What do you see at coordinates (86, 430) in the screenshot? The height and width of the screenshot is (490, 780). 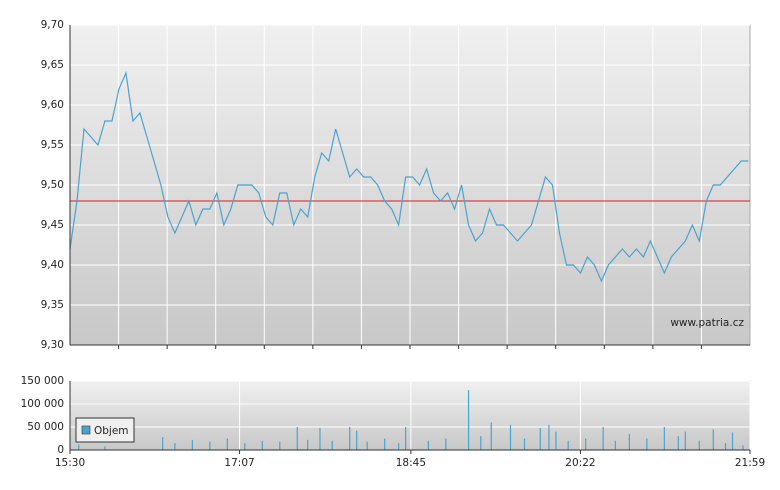 I see `legend-swatch` at bounding box center [86, 430].